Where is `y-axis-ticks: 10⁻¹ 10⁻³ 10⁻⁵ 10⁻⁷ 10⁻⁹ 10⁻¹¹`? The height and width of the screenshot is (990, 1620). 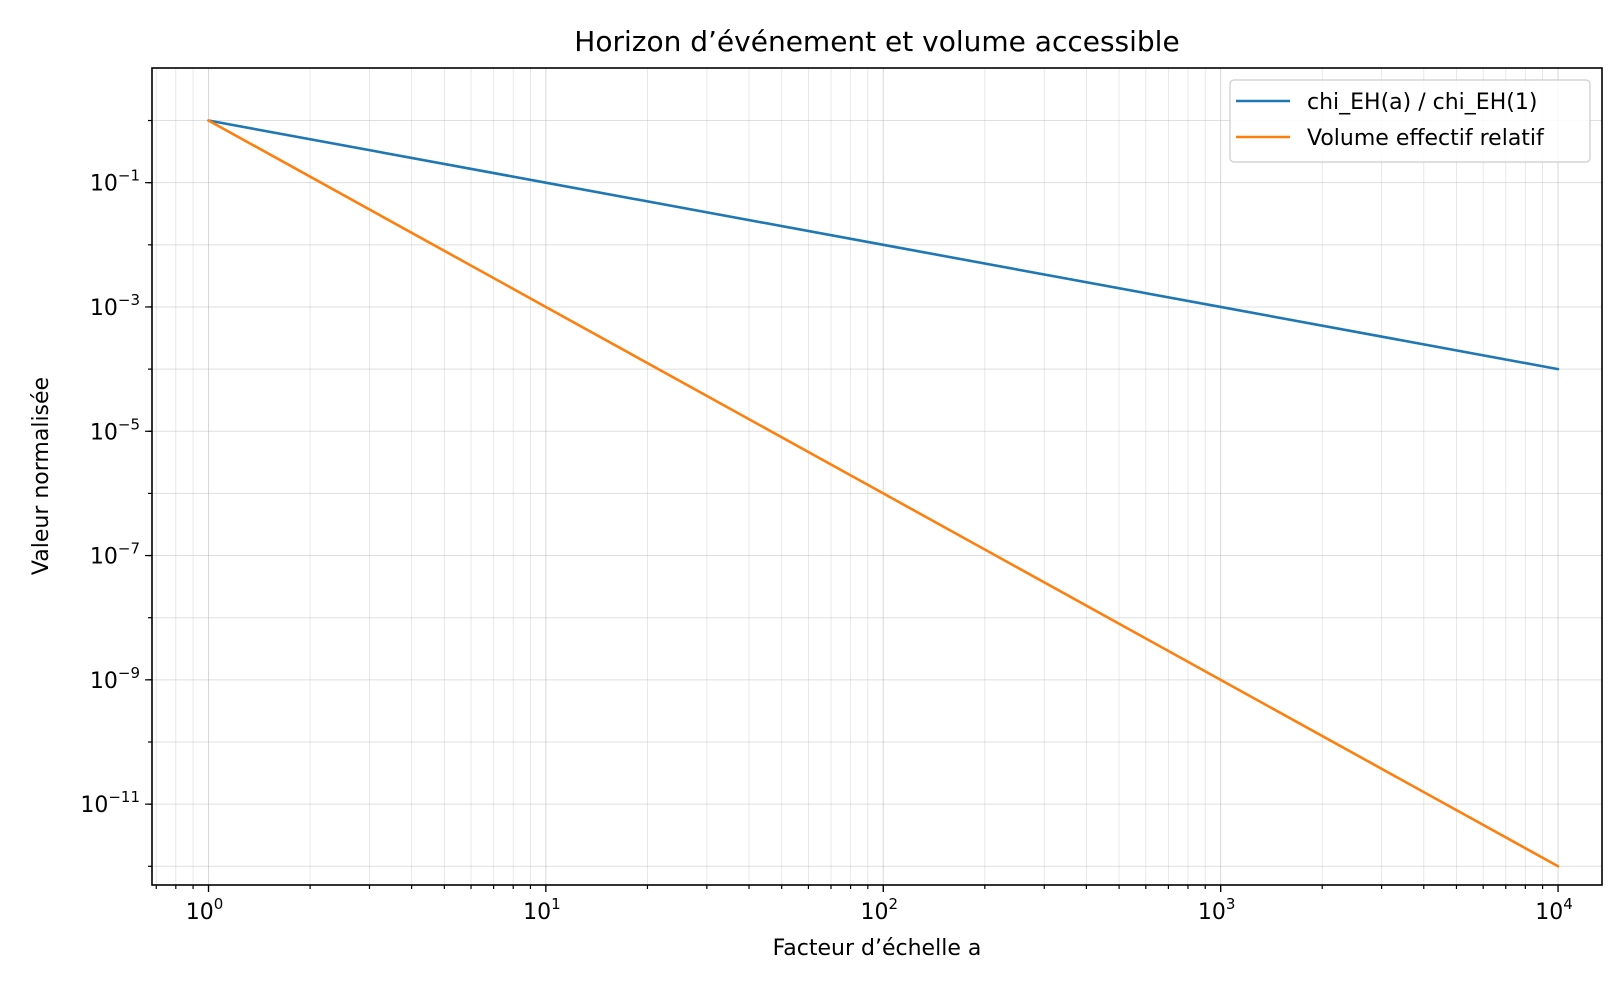 y-axis-ticks: 10⁻¹ 10⁻³ 10⁻⁵ 10⁻⁷ 10⁻⁹ 10⁻¹¹ is located at coordinates (116, 493).